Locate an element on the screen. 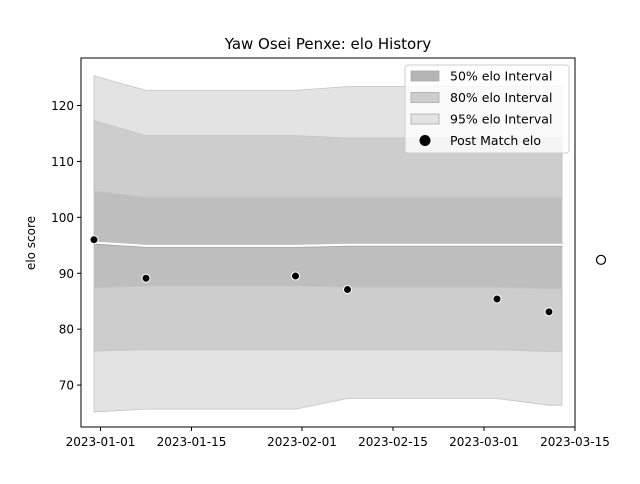 The width and height of the screenshot is (640, 484). y-tick-label-1: 80 is located at coordinates (66, 330).